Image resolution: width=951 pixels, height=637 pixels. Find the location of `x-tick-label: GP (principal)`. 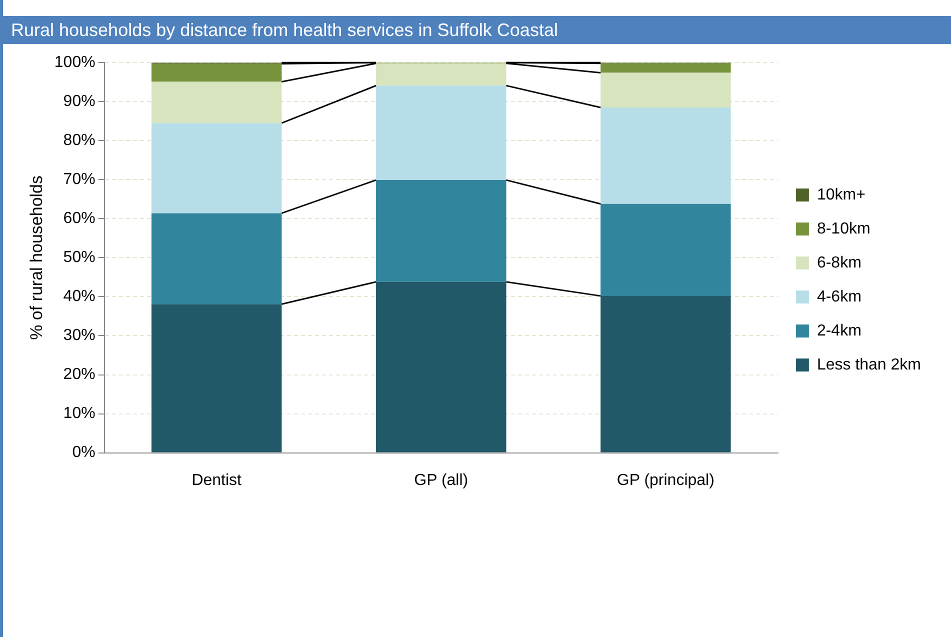

x-tick-label: GP (principal) is located at coordinates (665, 480).